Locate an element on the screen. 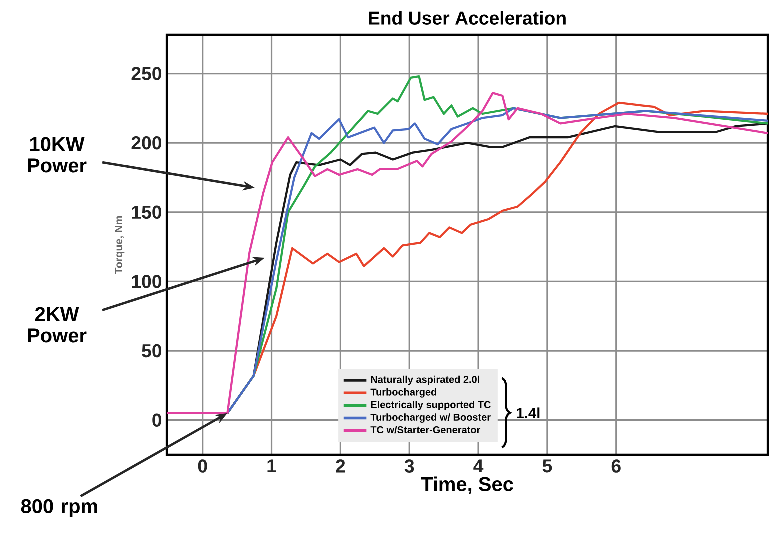  y-axis-title: Torque, Nm is located at coordinates (120, 245).